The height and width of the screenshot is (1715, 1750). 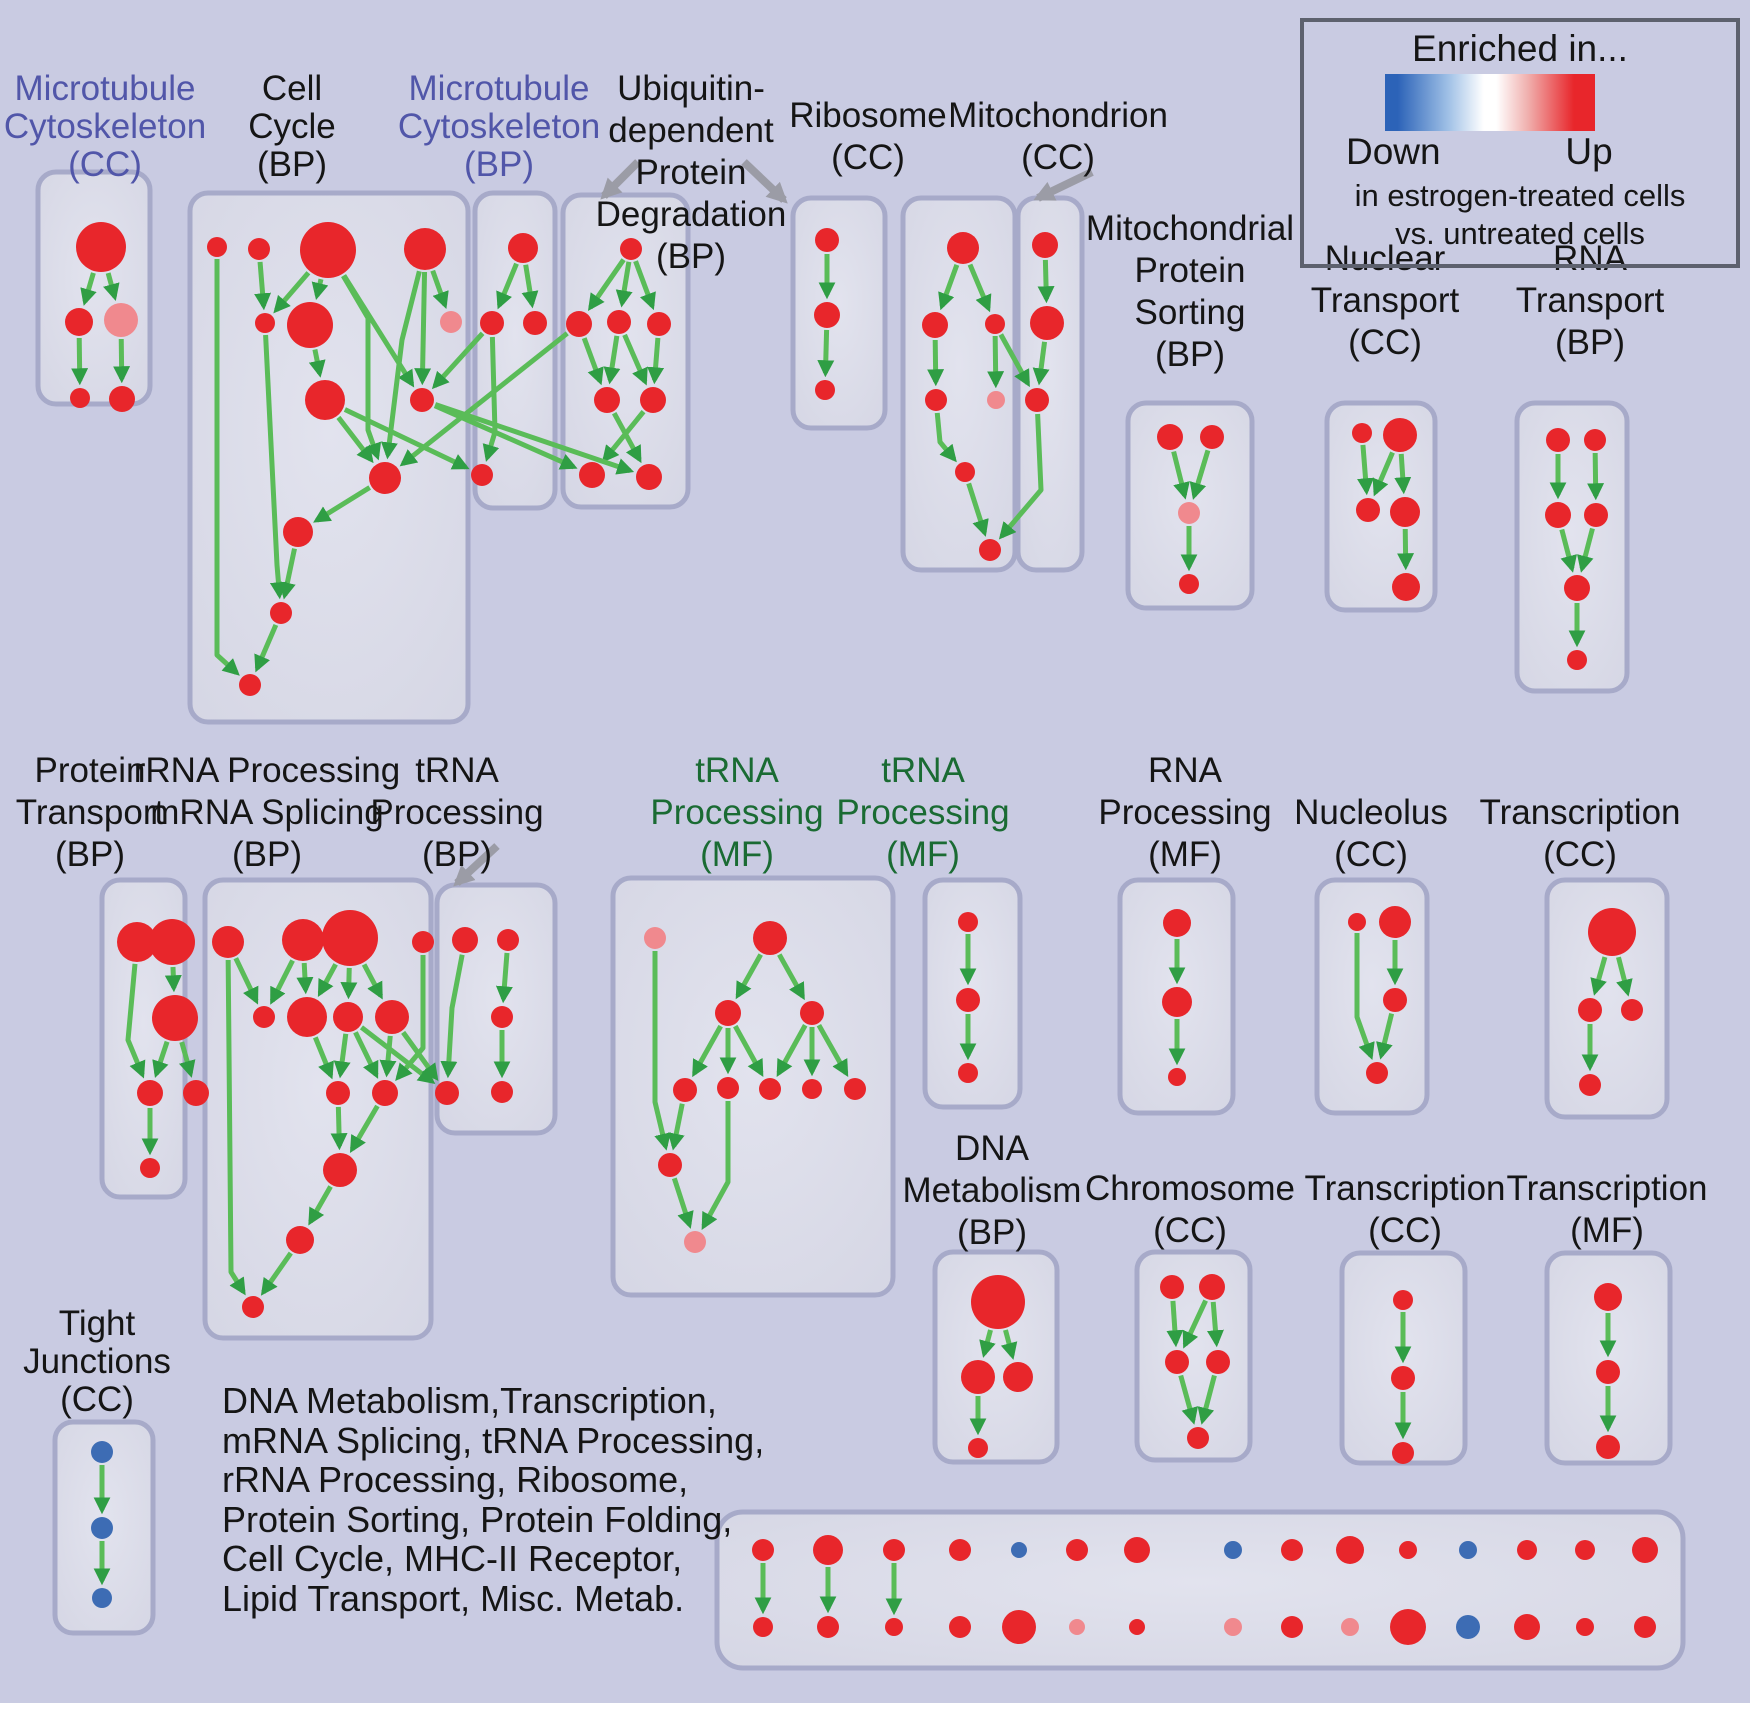 What do you see at coordinates (111, 286) in the screenshot?
I see `mt_cc-edge` at bounding box center [111, 286].